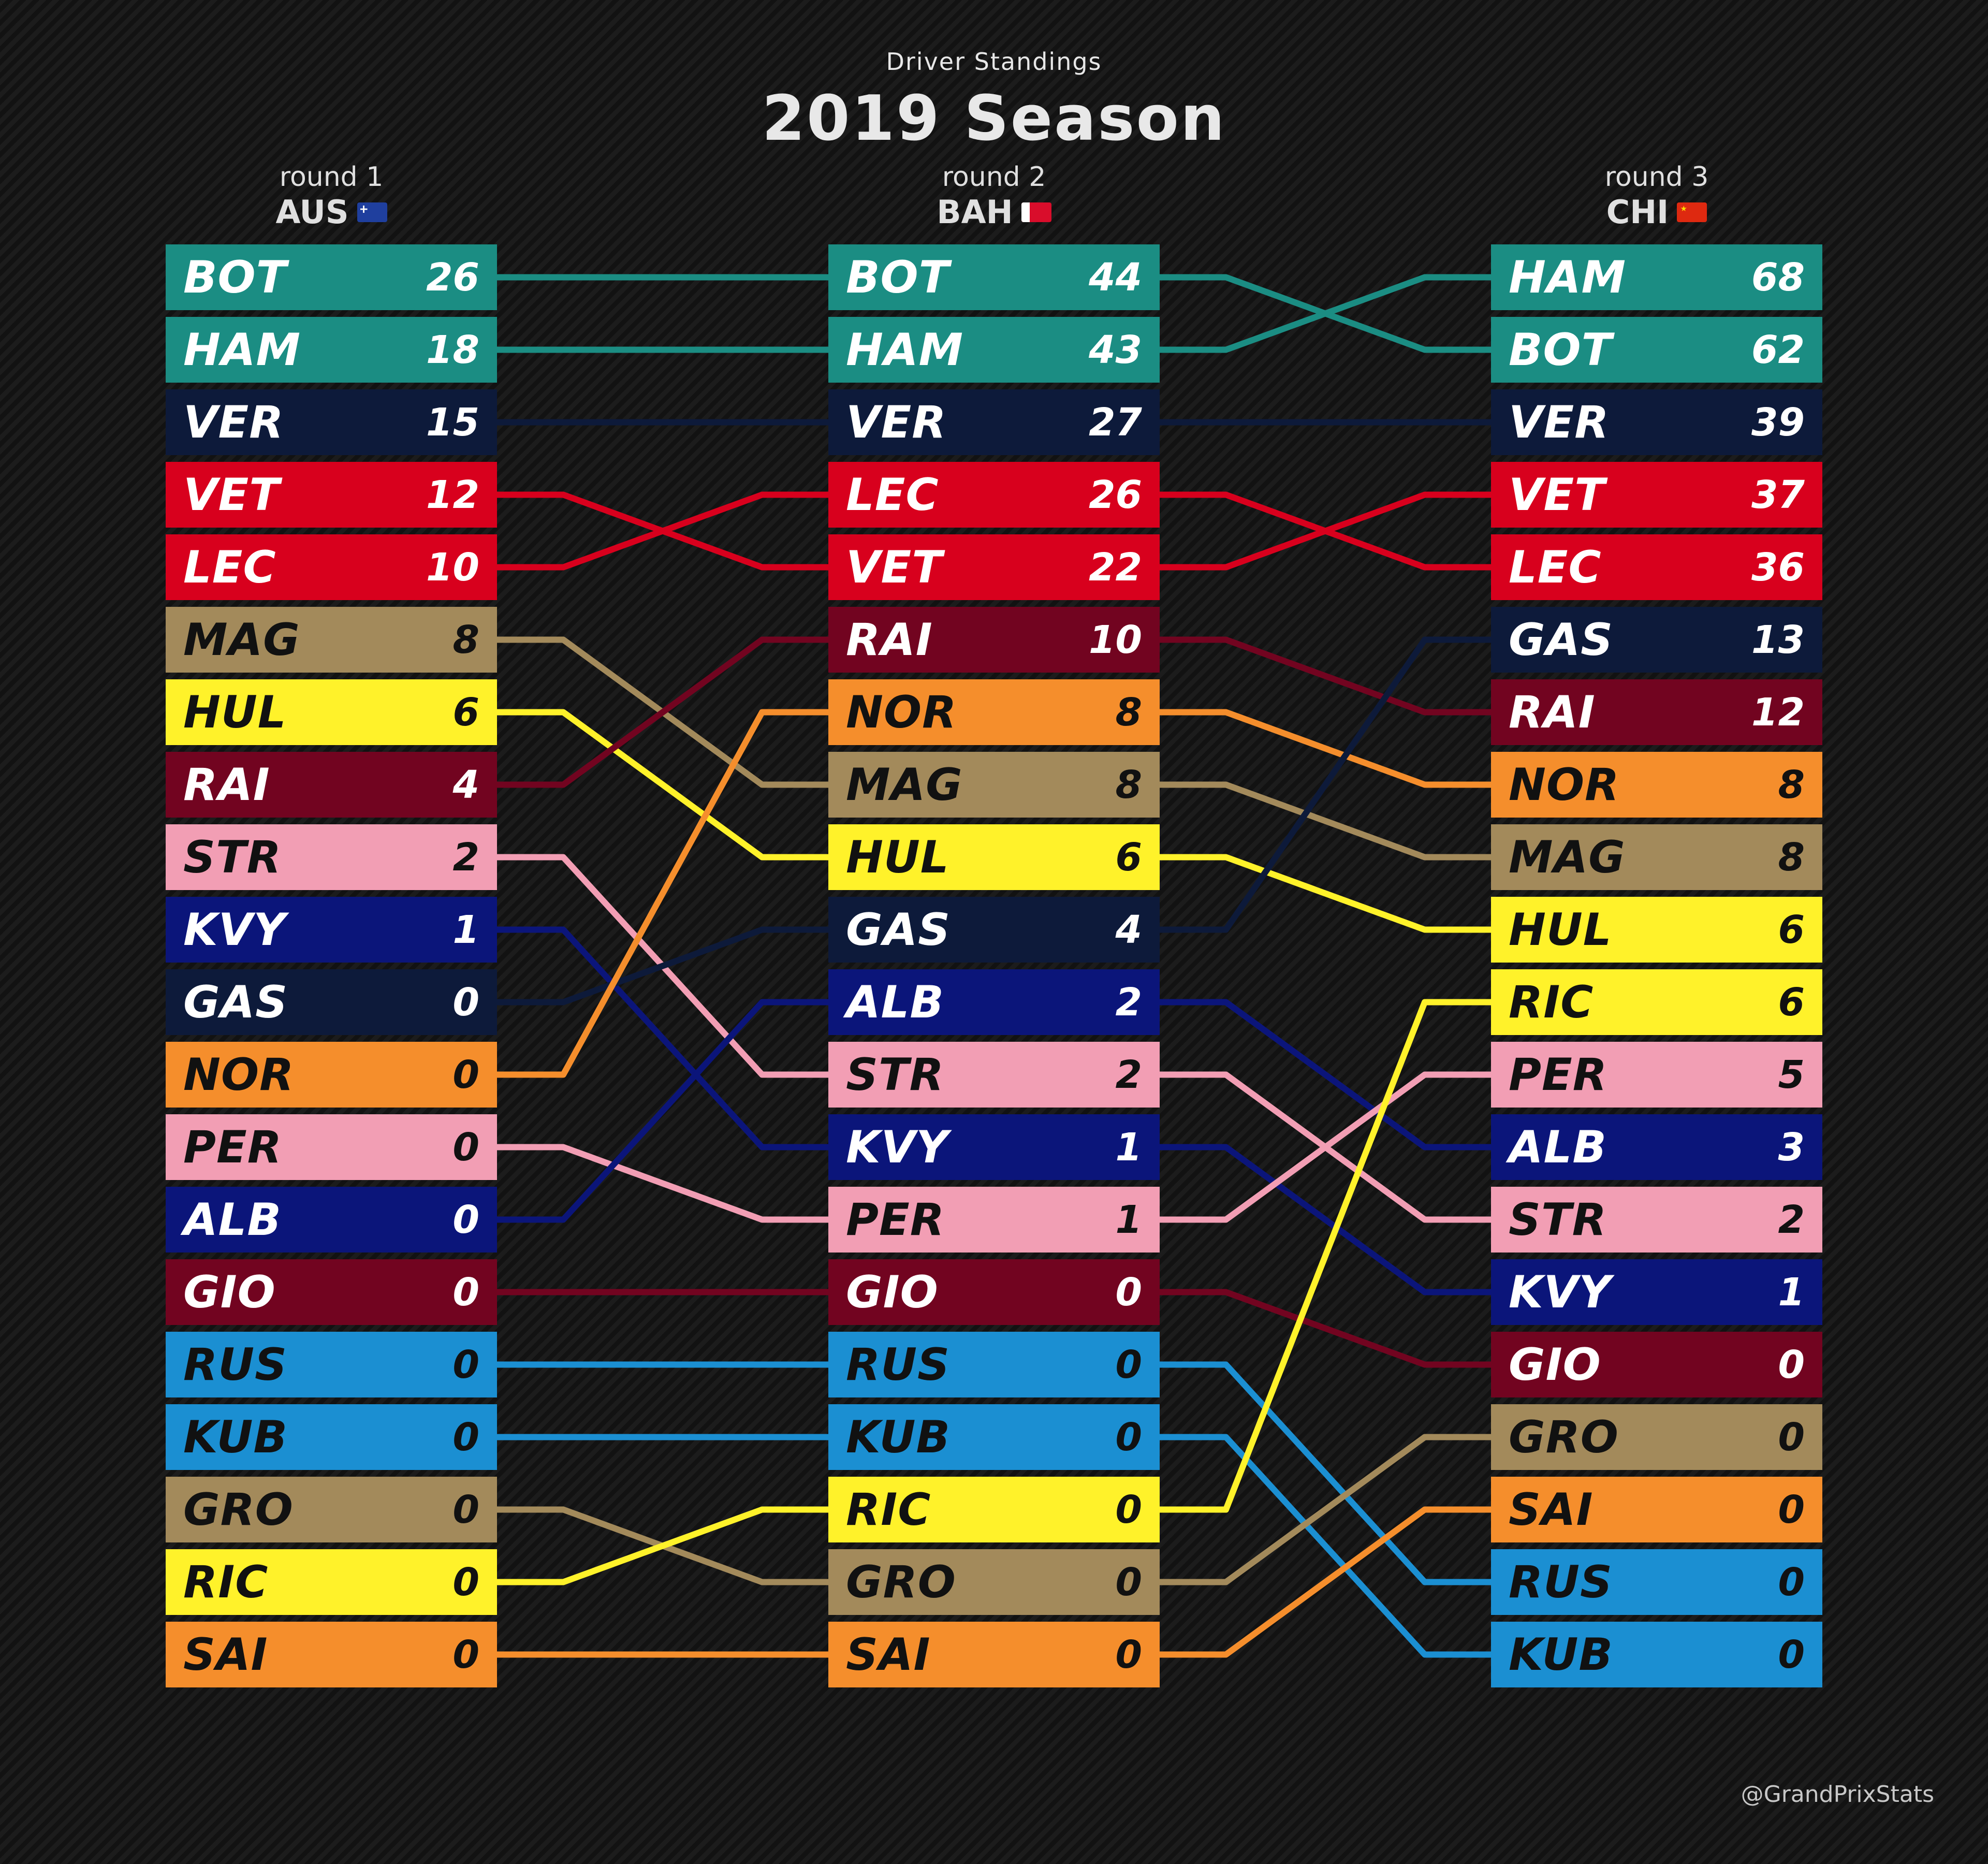 This screenshot has height=1864, width=1988. What do you see at coordinates (331, 857) in the screenshot?
I see `standing-r1-str: STR 2` at bounding box center [331, 857].